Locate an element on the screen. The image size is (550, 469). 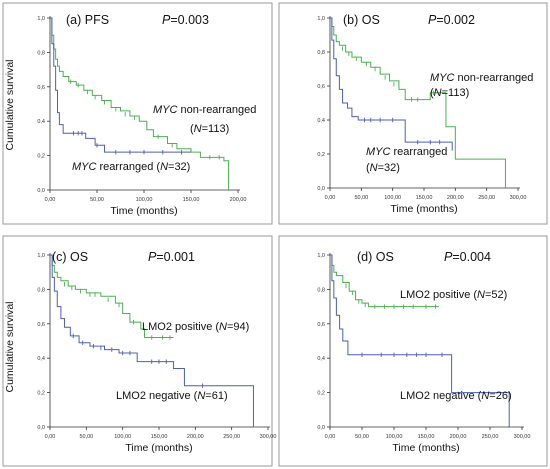
series-label: MYC rearranged (N=32) is located at coordinates (131, 167).